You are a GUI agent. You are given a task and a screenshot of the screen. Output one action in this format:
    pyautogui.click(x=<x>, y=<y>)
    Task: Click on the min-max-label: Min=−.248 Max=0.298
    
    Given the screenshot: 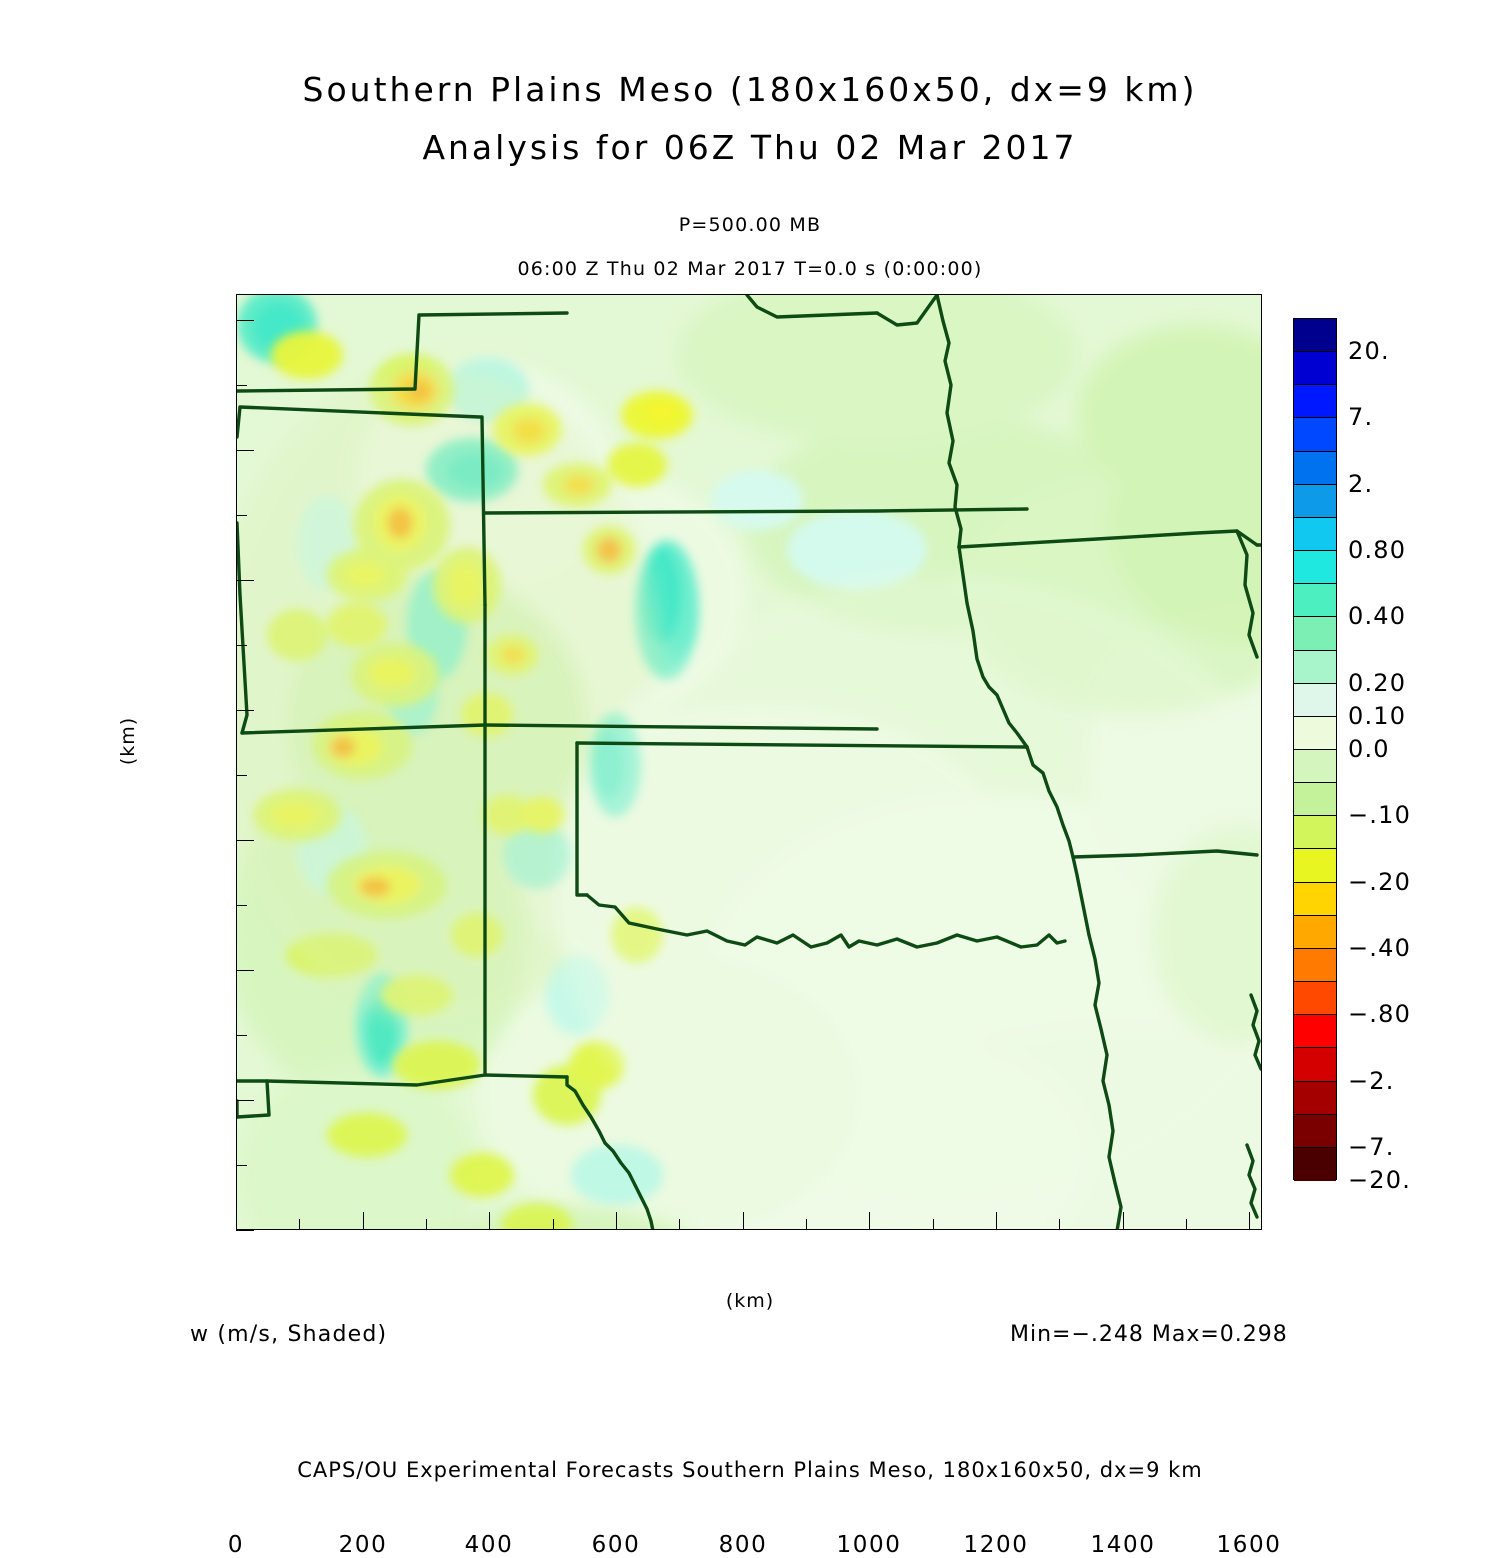 What is the action you would take?
    pyautogui.click(x=1149, y=1334)
    